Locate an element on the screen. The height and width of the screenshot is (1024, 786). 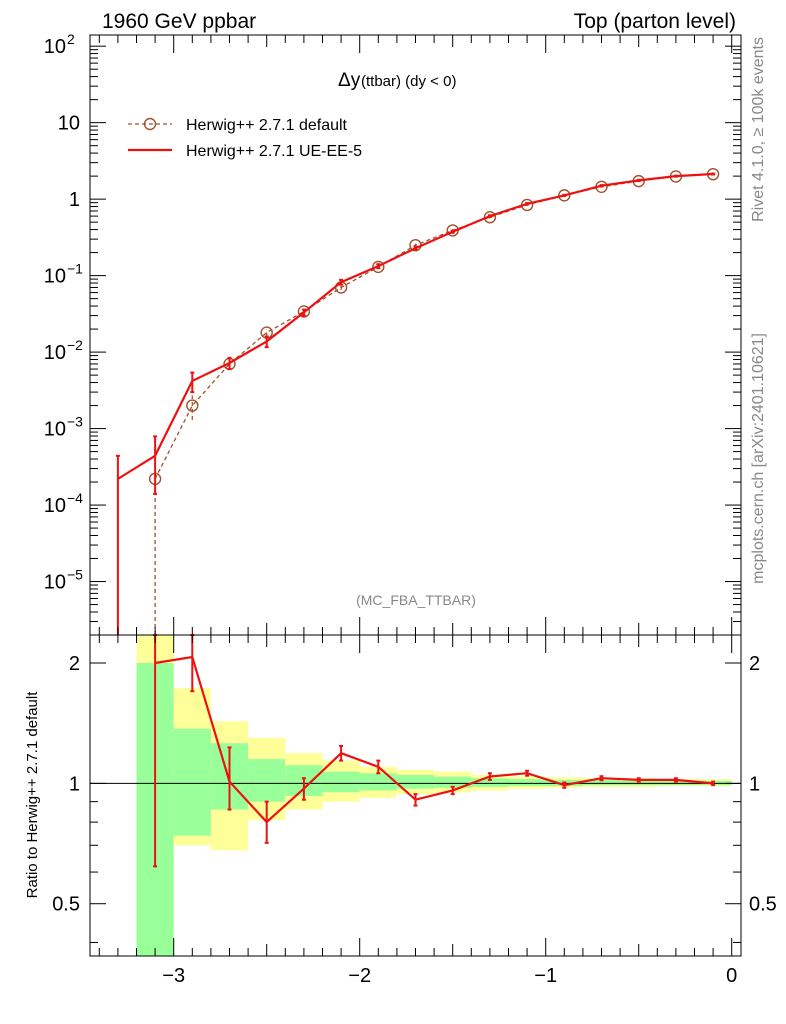
analysis-label: (MC_FBA_TTBAR) is located at coordinates (416, 600).